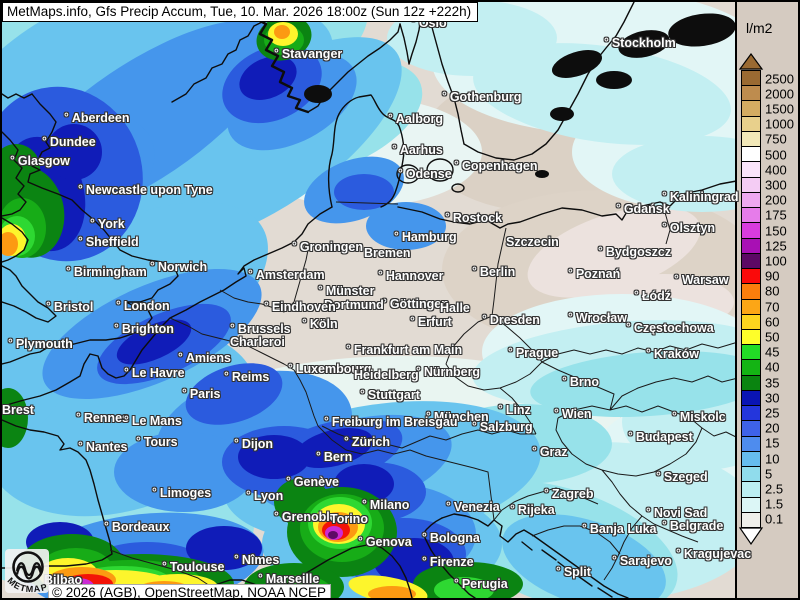 This screenshot has width=800, height=600. Describe the element at coordinates (772, 276) in the screenshot. I see `legend-value-label: 90` at that location.